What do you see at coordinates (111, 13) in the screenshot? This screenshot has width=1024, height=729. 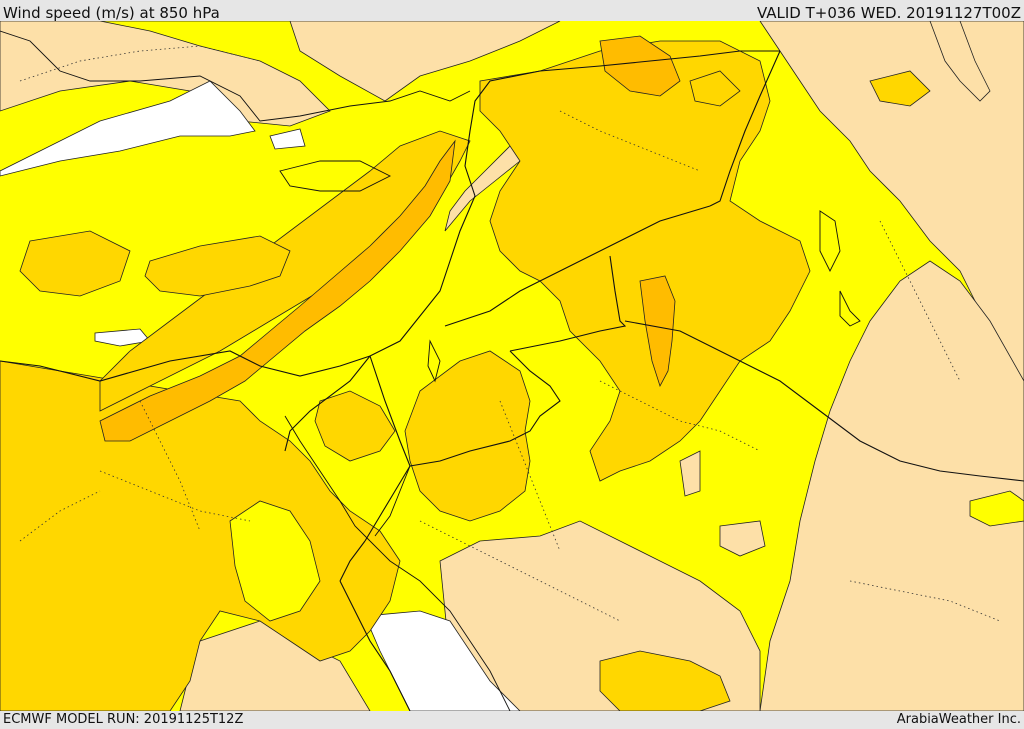 I see `map-title: Wind speed (m/s) at 850 hPa` at bounding box center [111, 13].